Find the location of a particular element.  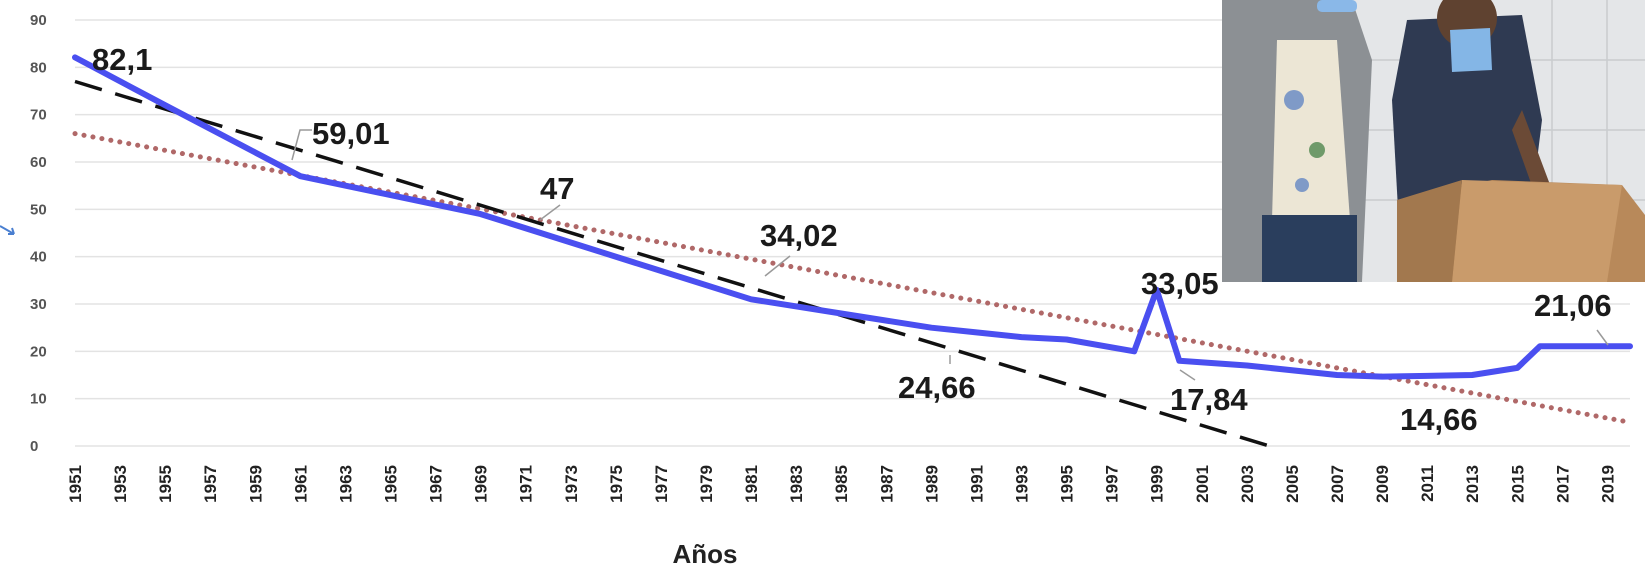

x-tick-label: 2007 is located at coordinates (1337, 484).